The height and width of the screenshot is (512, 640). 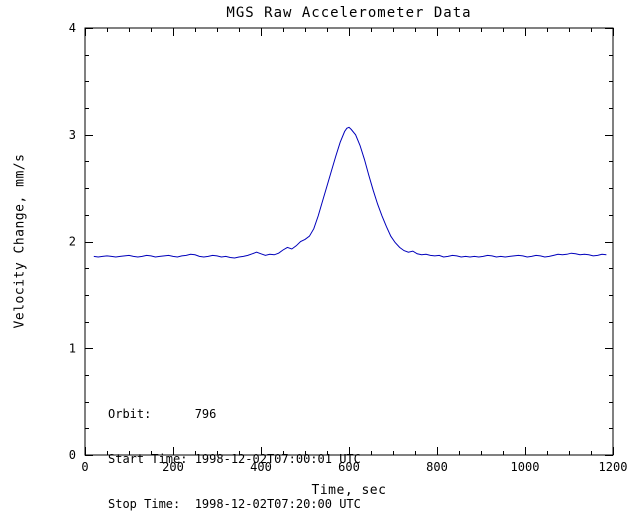 What do you see at coordinates (72, 135) in the screenshot?
I see `y-tick-label: 3` at bounding box center [72, 135].